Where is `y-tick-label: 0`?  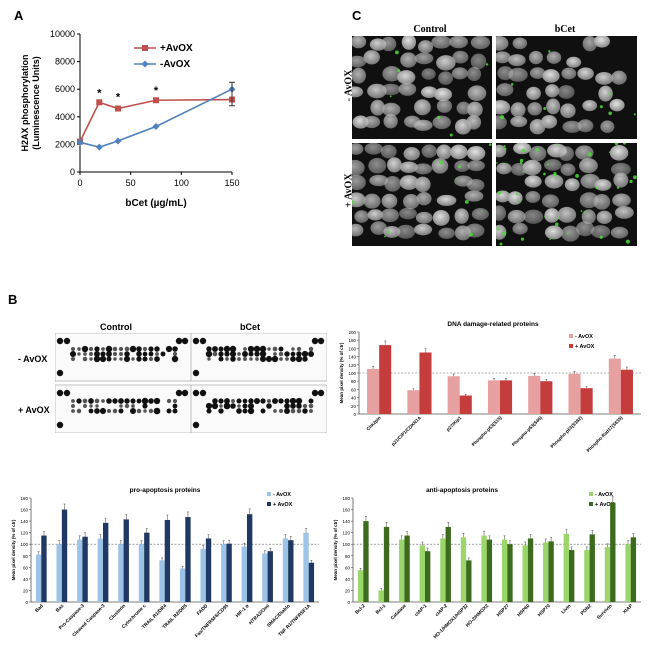 y-tick-label: 0 is located at coordinates (72, 172).